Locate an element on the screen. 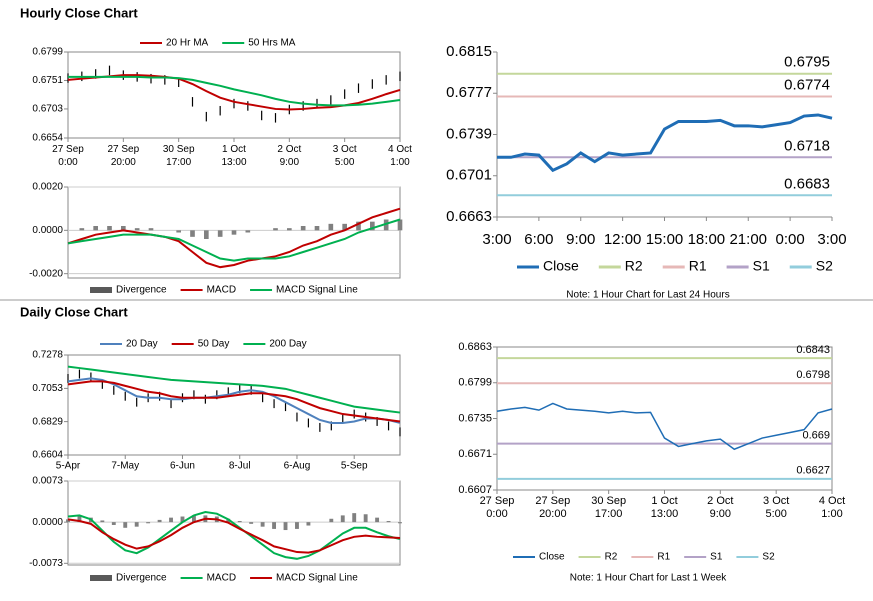 This screenshot has width=873, height=601. x-tick-label: 5-Sep is located at coordinates (354, 466).